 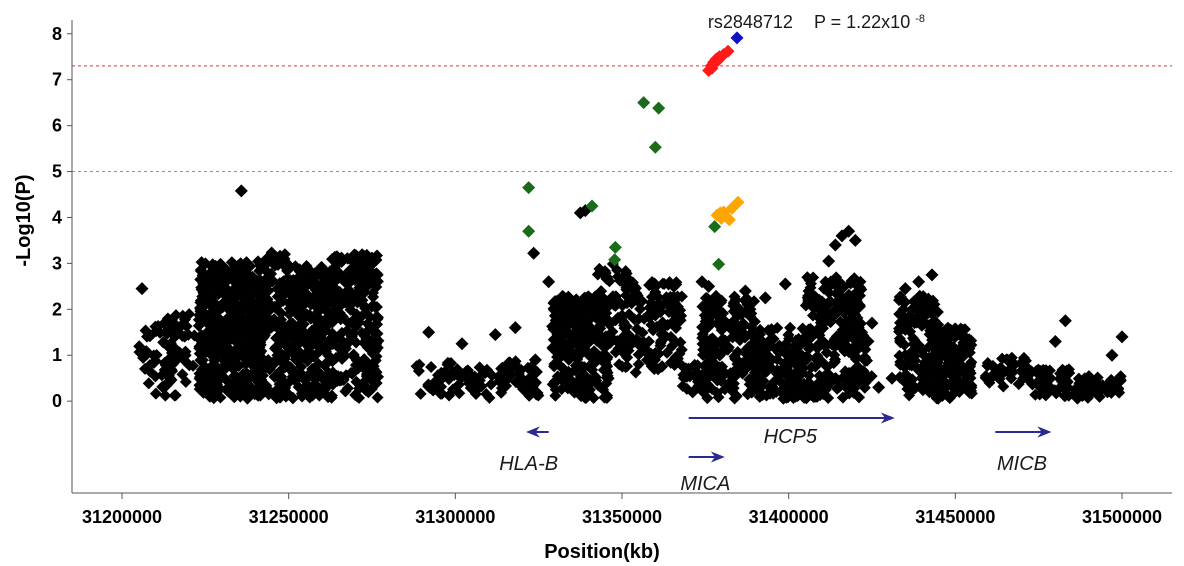 What do you see at coordinates (789, 517) in the screenshot?
I see `x-tick-label: 31400000` at bounding box center [789, 517].